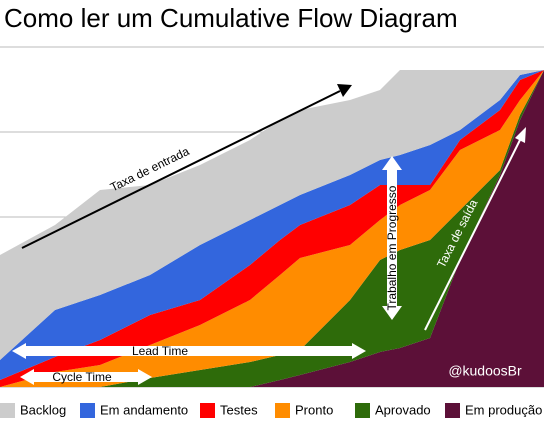 The width and height of the screenshot is (544, 427). What do you see at coordinates (473, 234) in the screenshot?
I see `arrow` at bounding box center [473, 234].